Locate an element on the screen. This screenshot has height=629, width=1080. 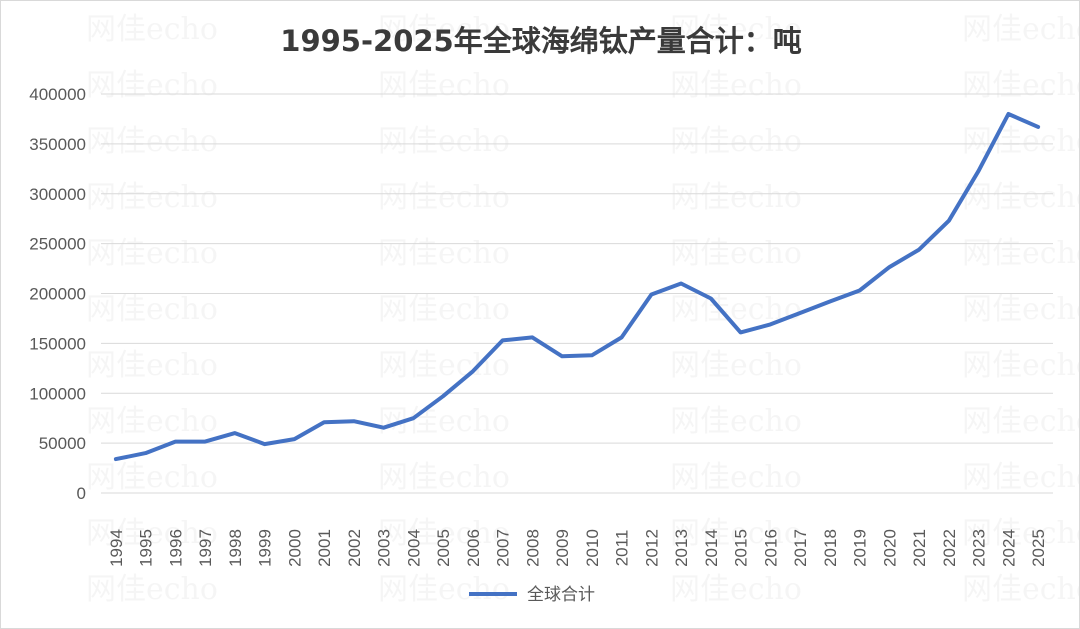
legend: 全球合计 is located at coordinates (532, 595).